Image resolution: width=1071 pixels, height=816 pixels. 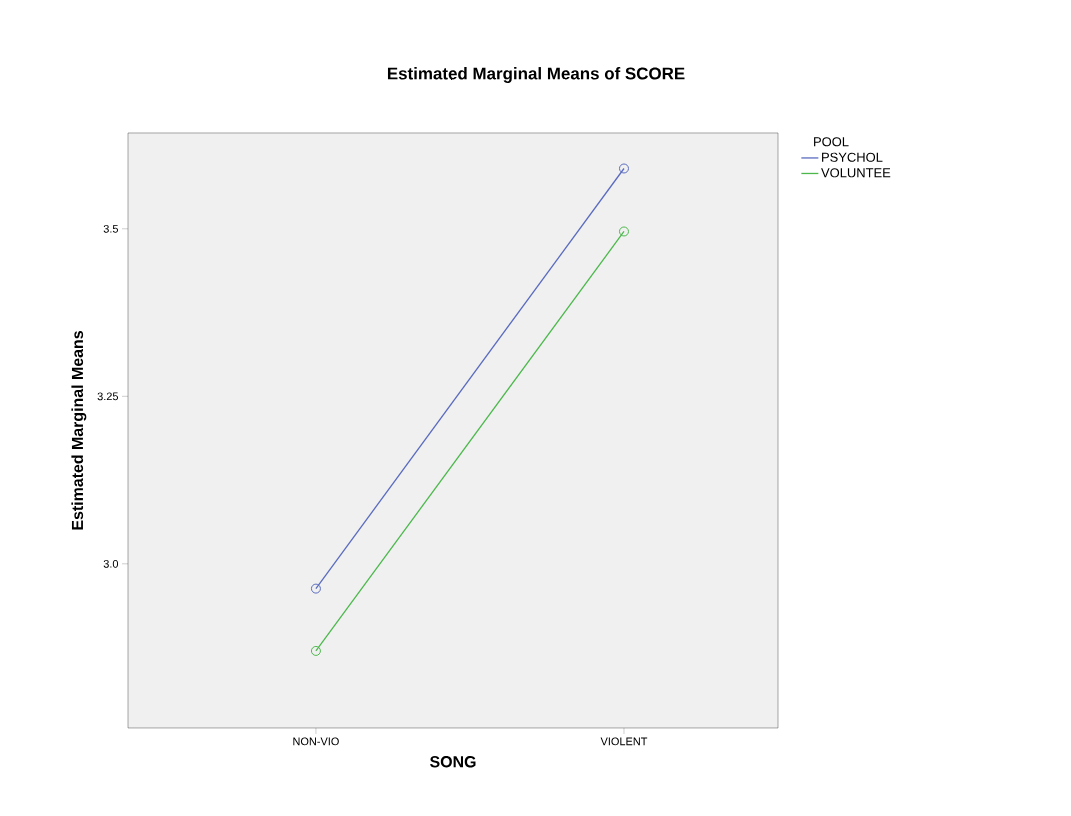 I want to click on x-tick-label: NON-VIO, so click(x=316, y=741).